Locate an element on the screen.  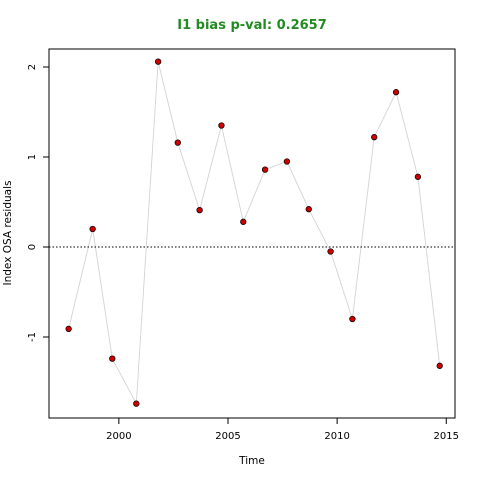
y-tick-label: 1 is located at coordinates (32, 157).